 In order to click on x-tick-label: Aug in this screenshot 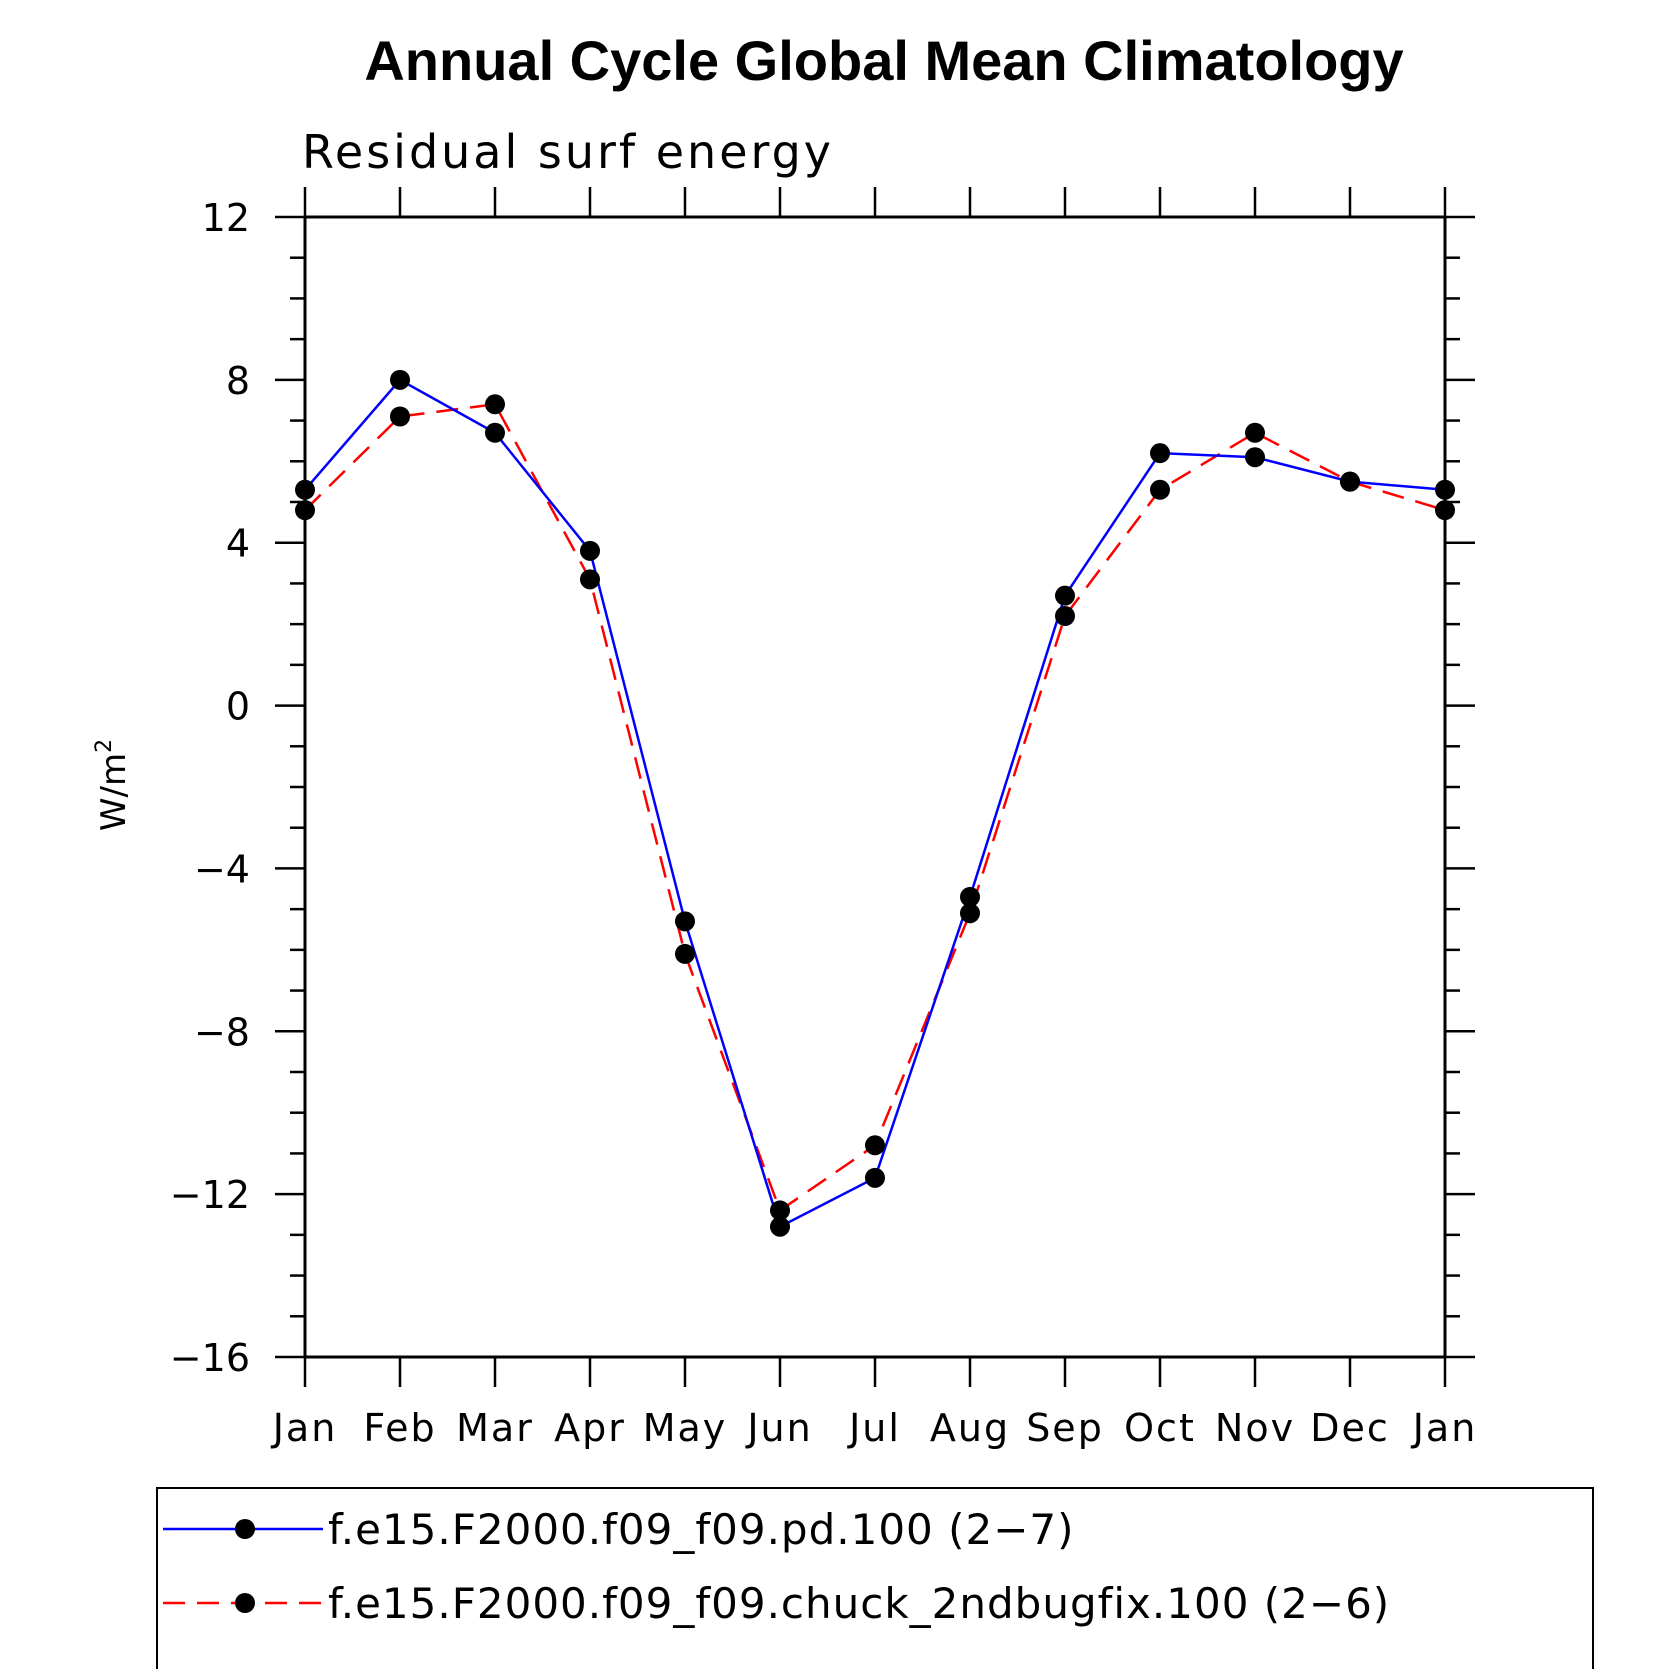, I will do `click(970, 1428)`.